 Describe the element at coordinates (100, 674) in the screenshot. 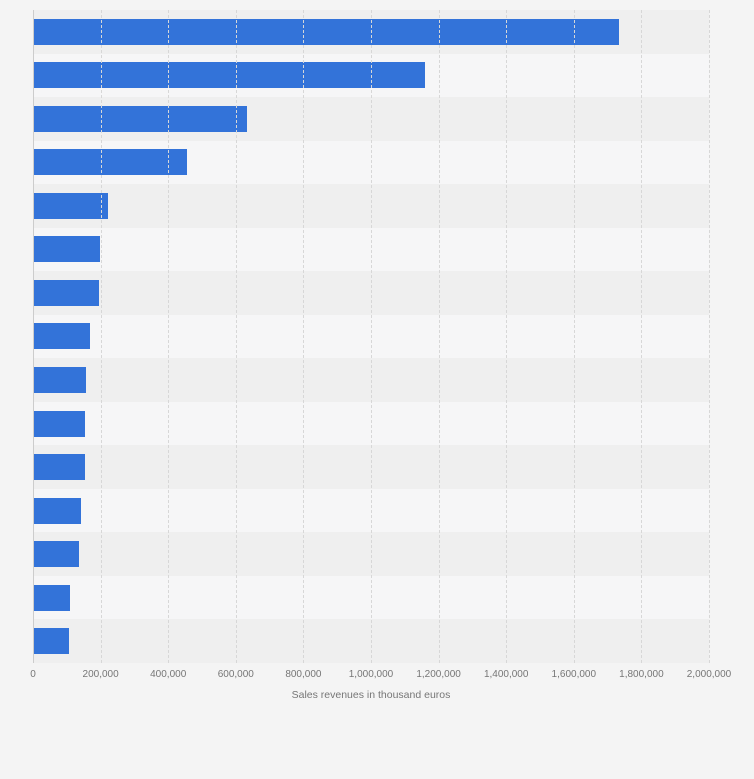

I see `x-tick-label: 200,000` at that location.